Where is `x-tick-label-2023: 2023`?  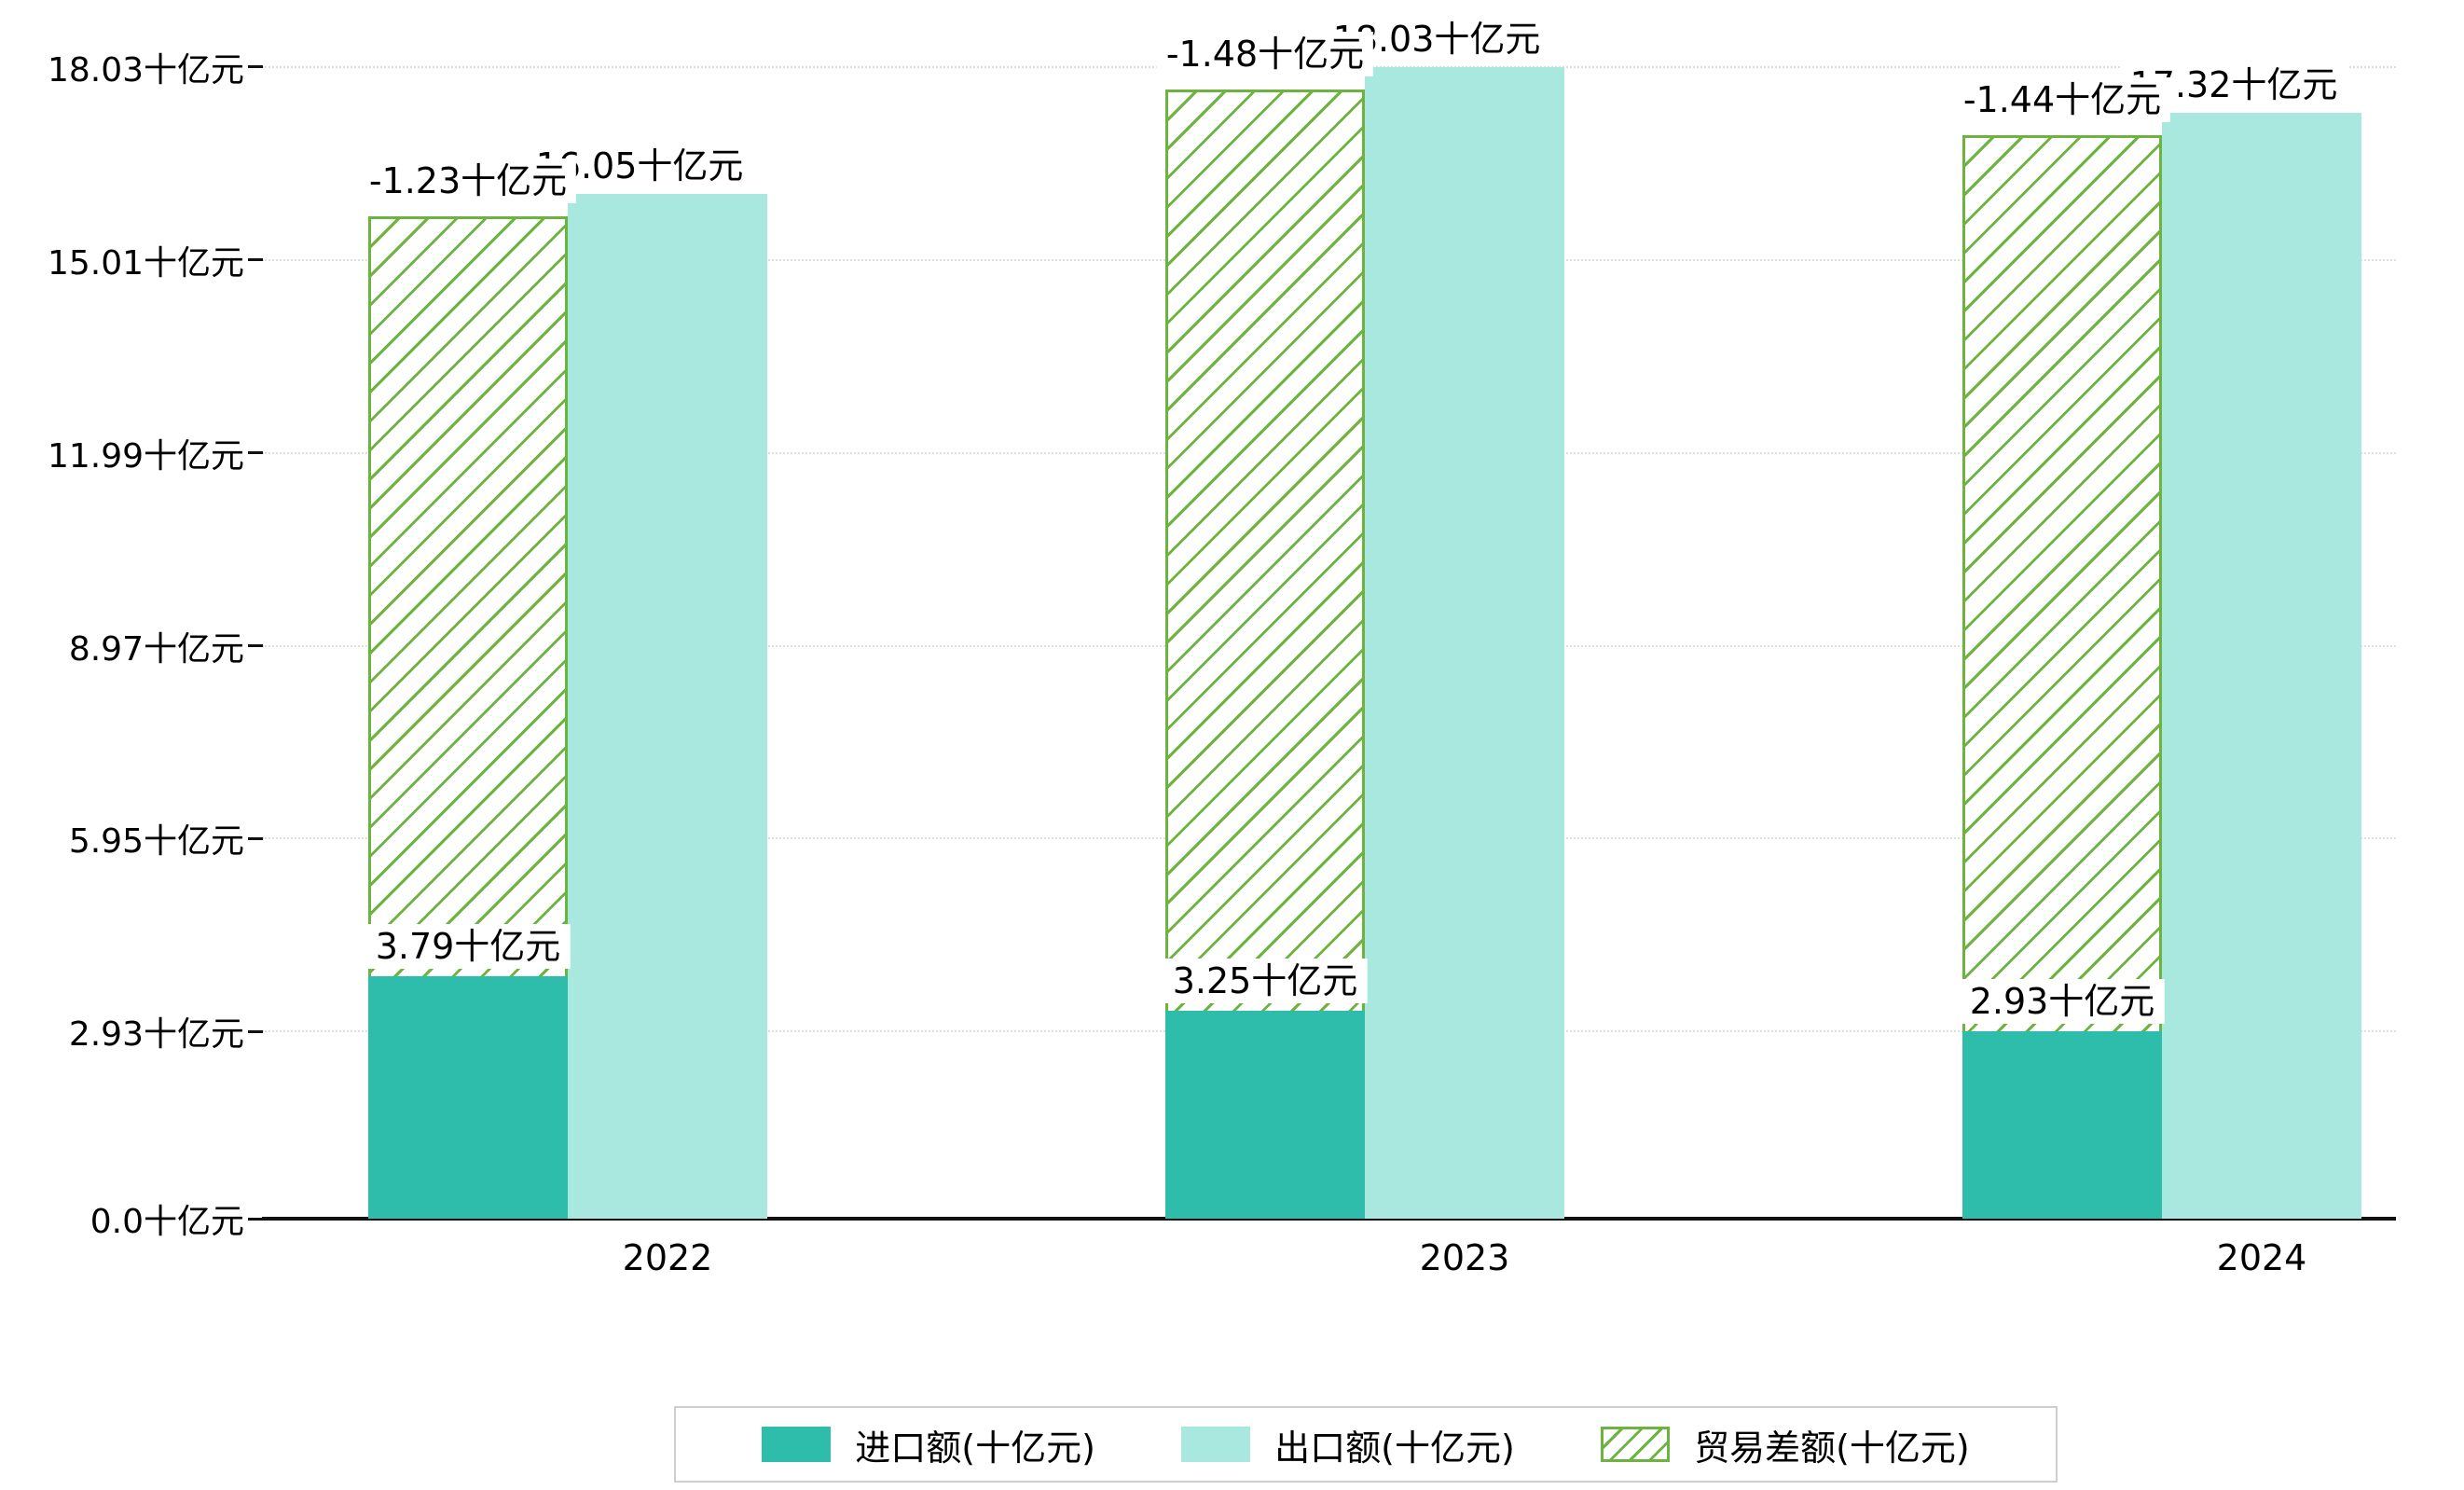
x-tick-label-2023: 2023 is located at coordinates (1465, 1257).